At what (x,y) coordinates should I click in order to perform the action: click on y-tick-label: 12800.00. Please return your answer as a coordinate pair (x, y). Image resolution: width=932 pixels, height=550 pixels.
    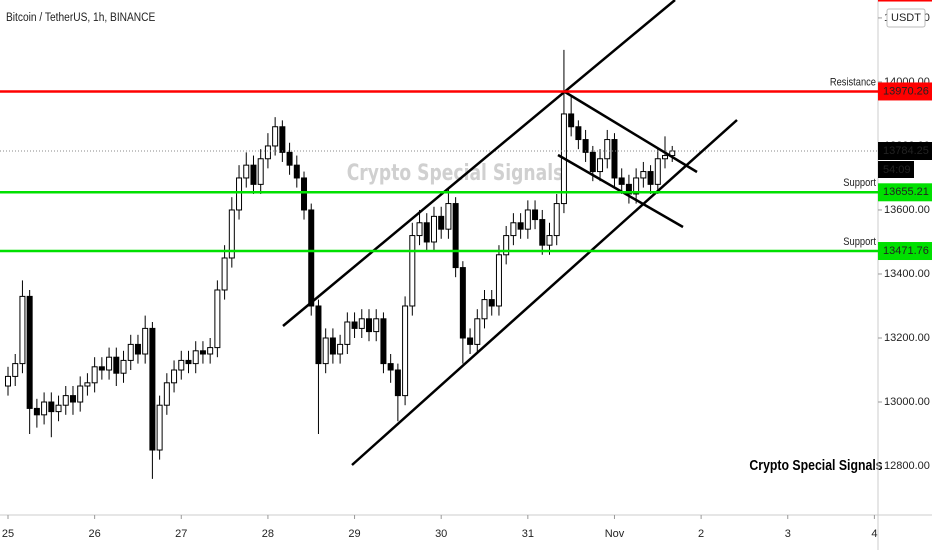
    Looking at the image, I should click on (907, 466).